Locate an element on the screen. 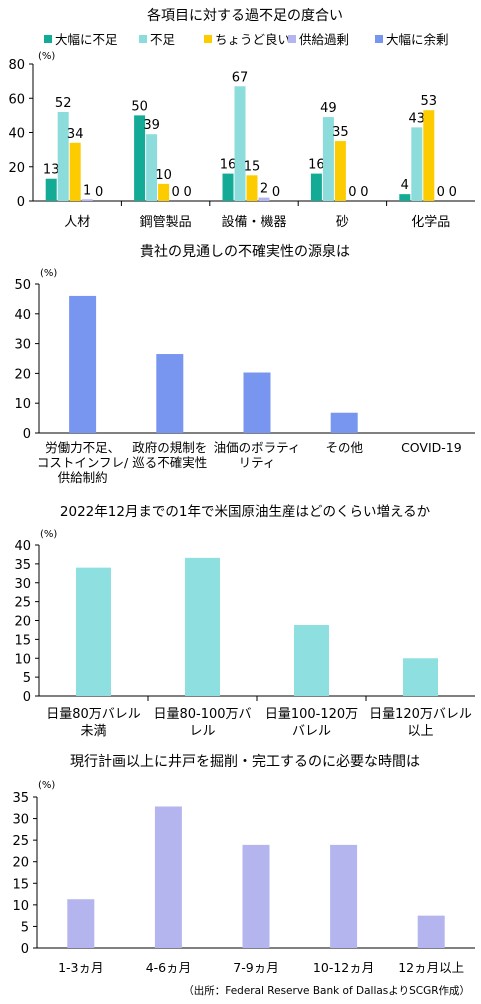 The width and height of the screenshot is (481, 1004). chart-3-title: 2022年12月までの1年で米国原油生産はどのくらい増えるか is located at coordinates (245, 512).